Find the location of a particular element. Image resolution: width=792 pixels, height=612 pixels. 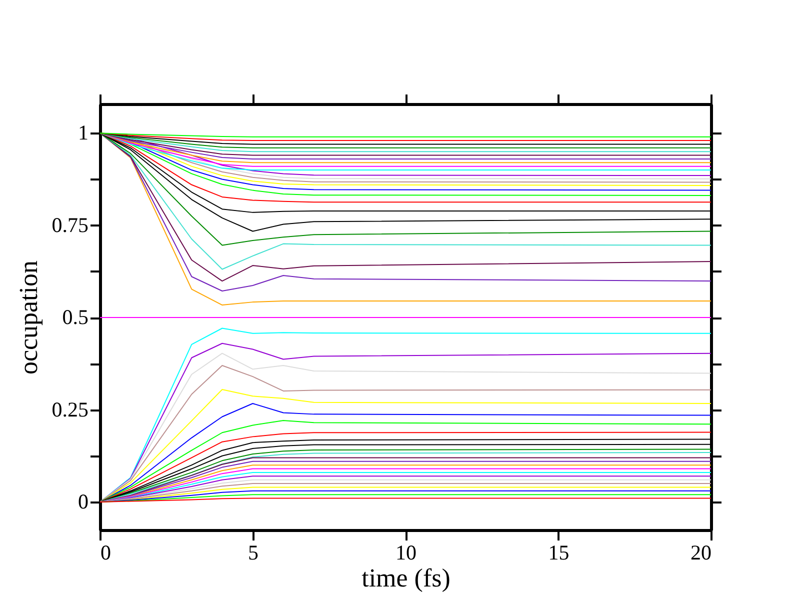

x-axis-title: time (fs) is located at coordinates (406, 578).